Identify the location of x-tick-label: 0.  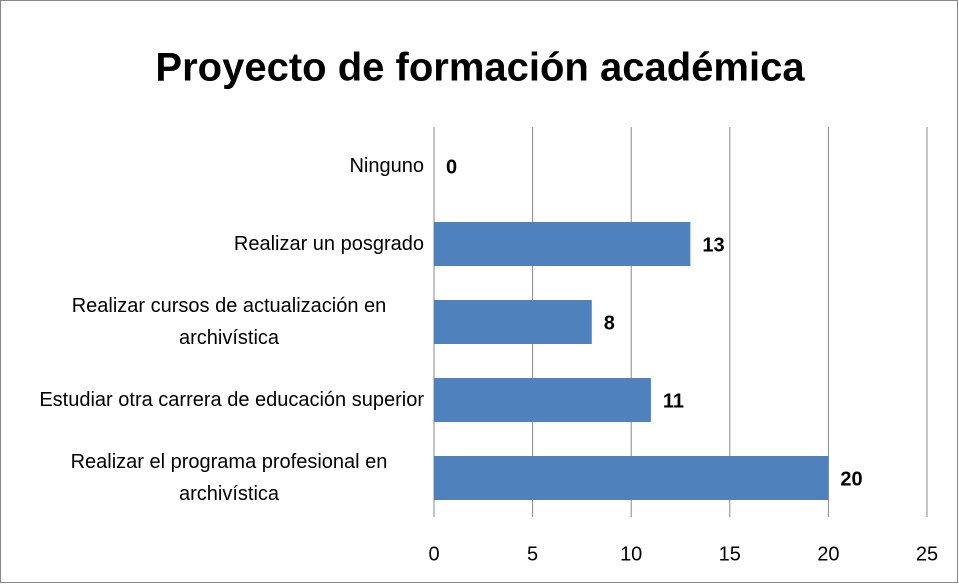
(433, 554).